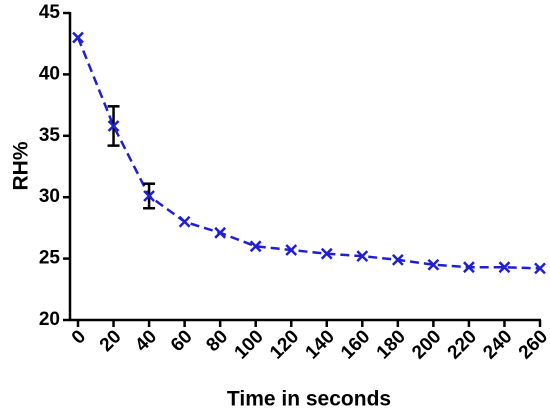 This screenshot has width=550, height=418. Describe the element at coordinates (111, 341) in the screenshot. I see `x-tick-label: 20` at that location.